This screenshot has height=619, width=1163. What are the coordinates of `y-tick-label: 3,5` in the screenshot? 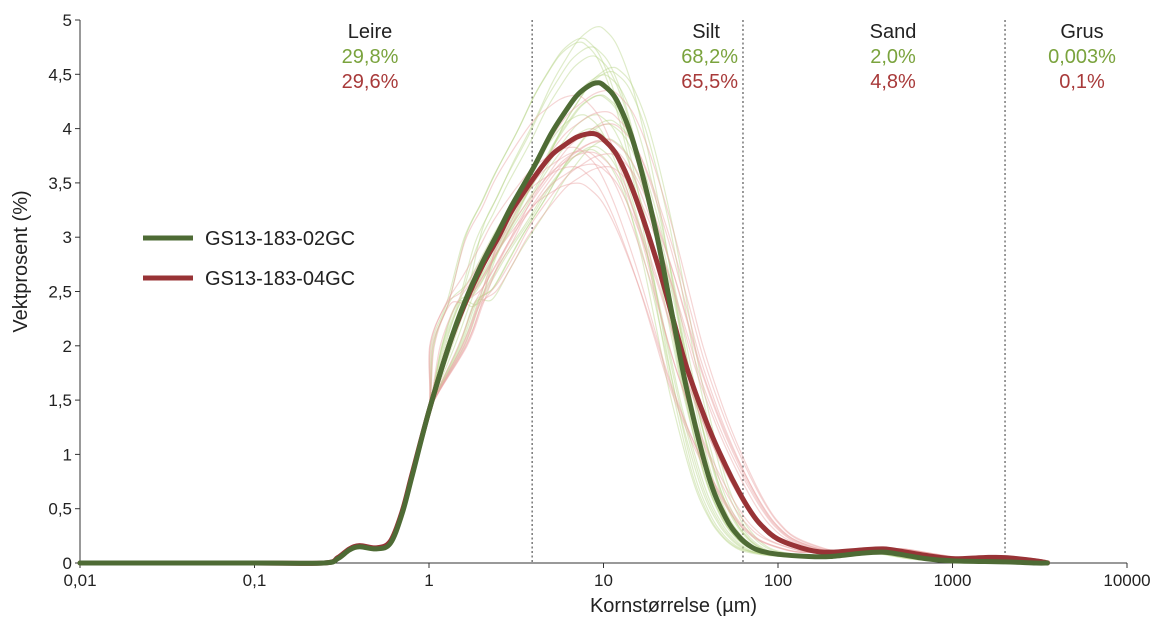 It's located at (60, 183).